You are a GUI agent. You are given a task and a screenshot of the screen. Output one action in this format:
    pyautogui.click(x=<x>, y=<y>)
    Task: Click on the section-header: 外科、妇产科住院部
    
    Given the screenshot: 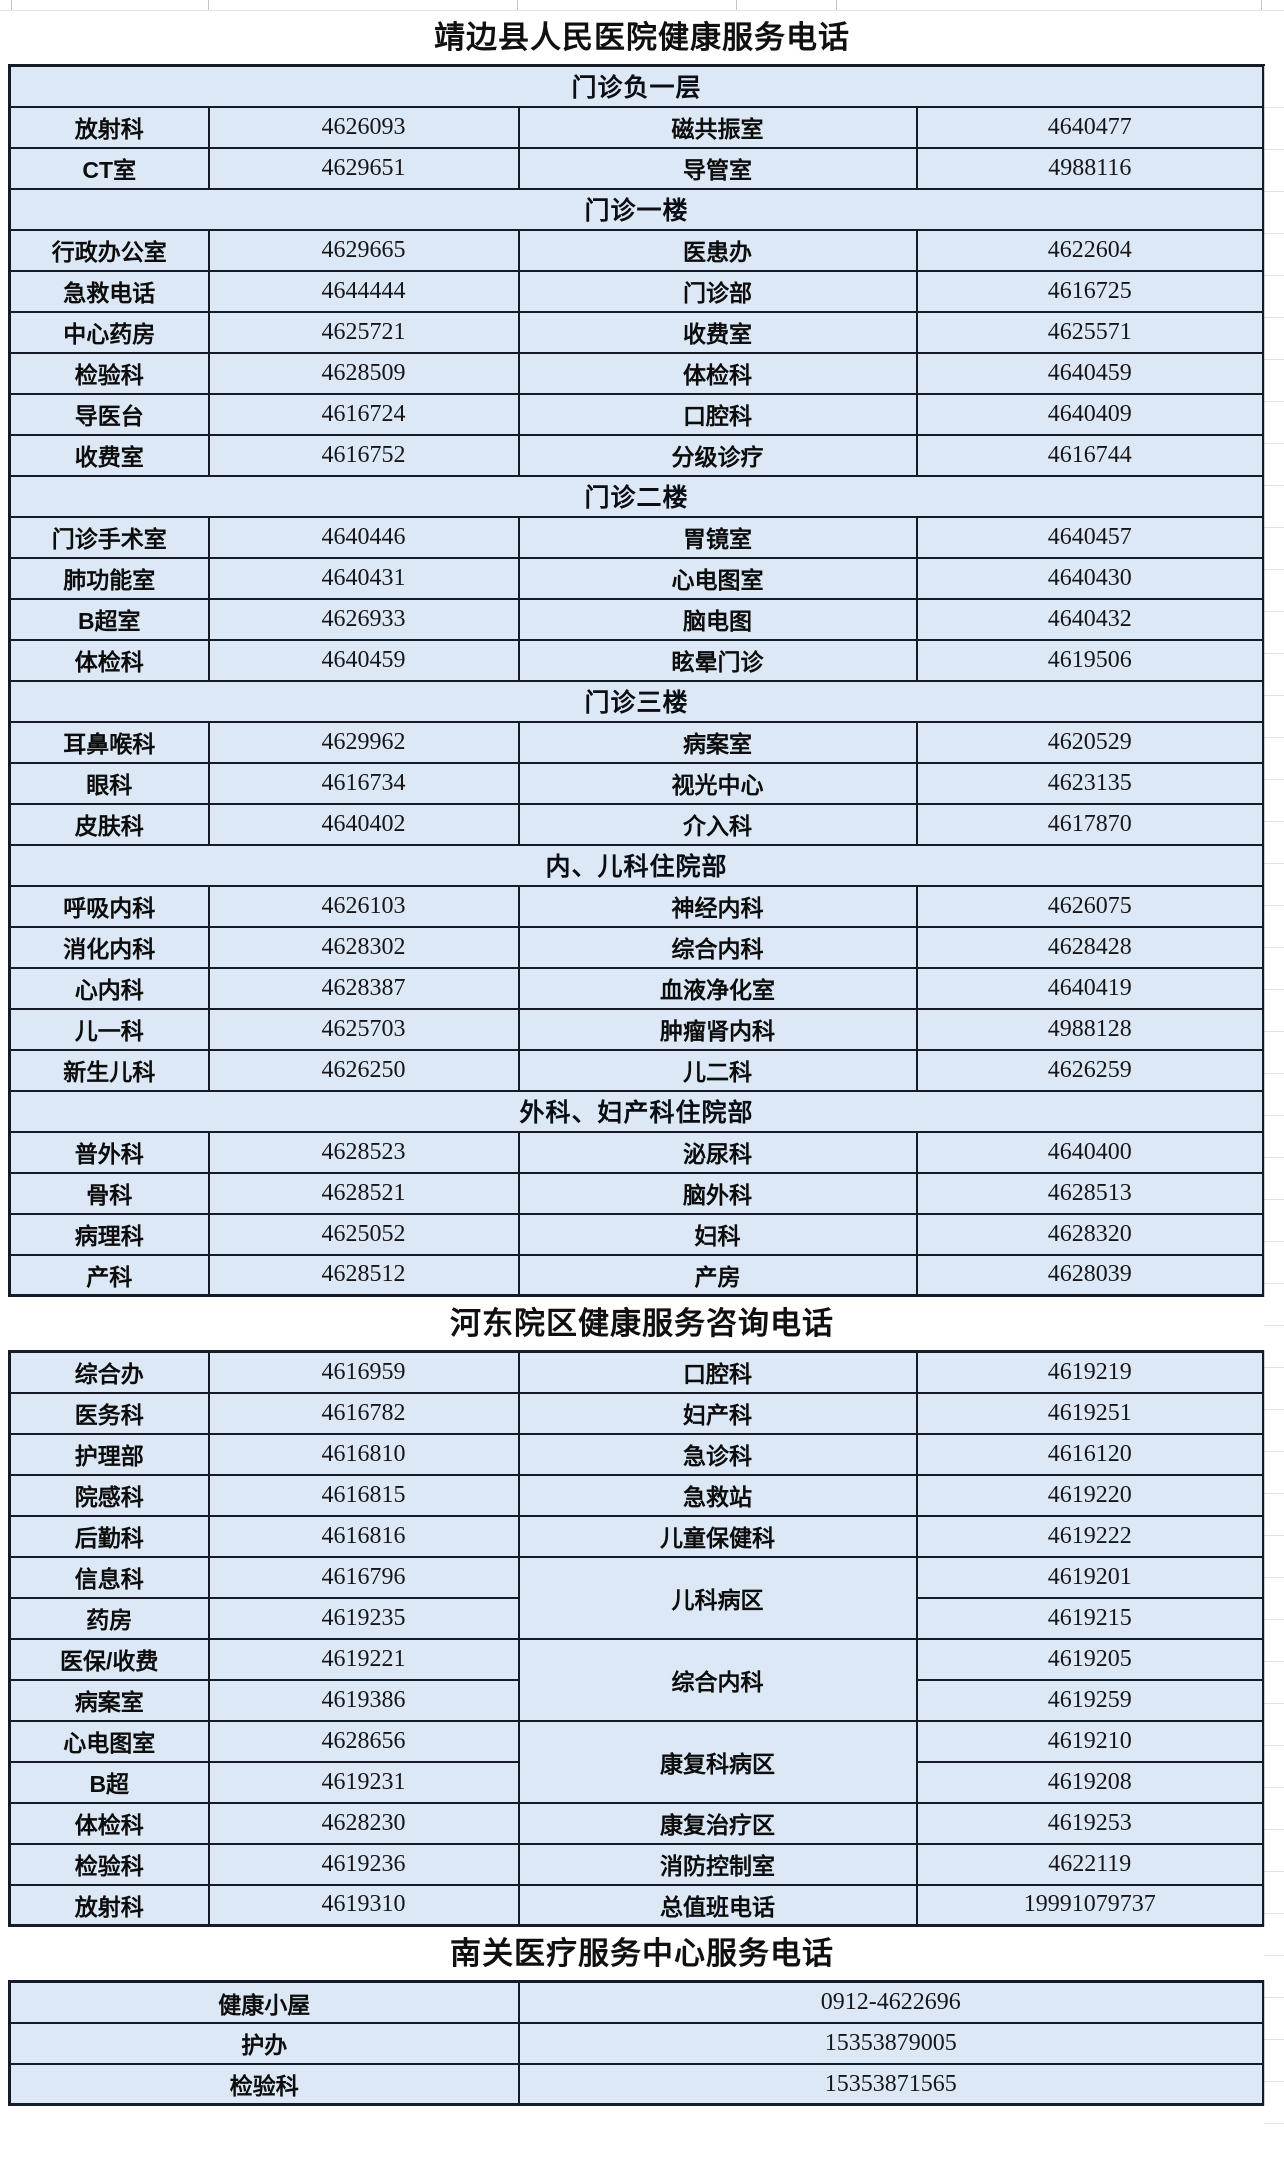 What is the action you would take?
    pyautogui.click(x=636, y=1111)
    